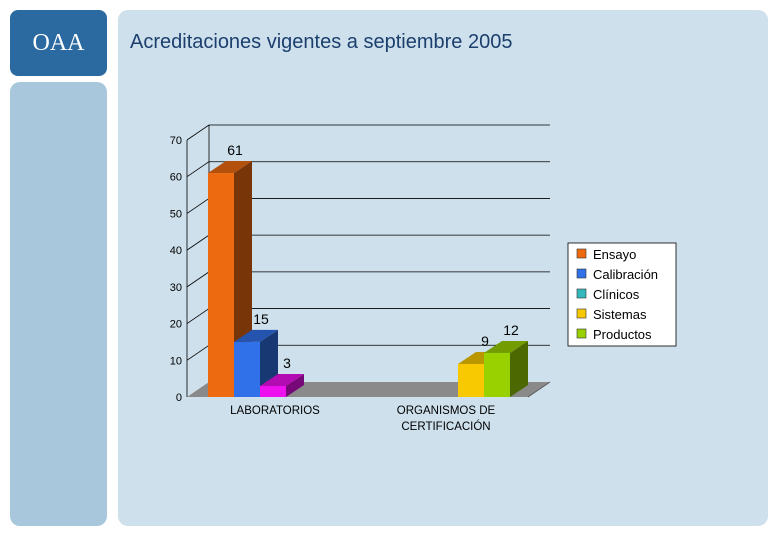 This screenshot has width=780, height=540. What do you see at coordinates (176, 361) in the screenshot?
I see `y-tick-label: 10` at bounding box center [176, 361].